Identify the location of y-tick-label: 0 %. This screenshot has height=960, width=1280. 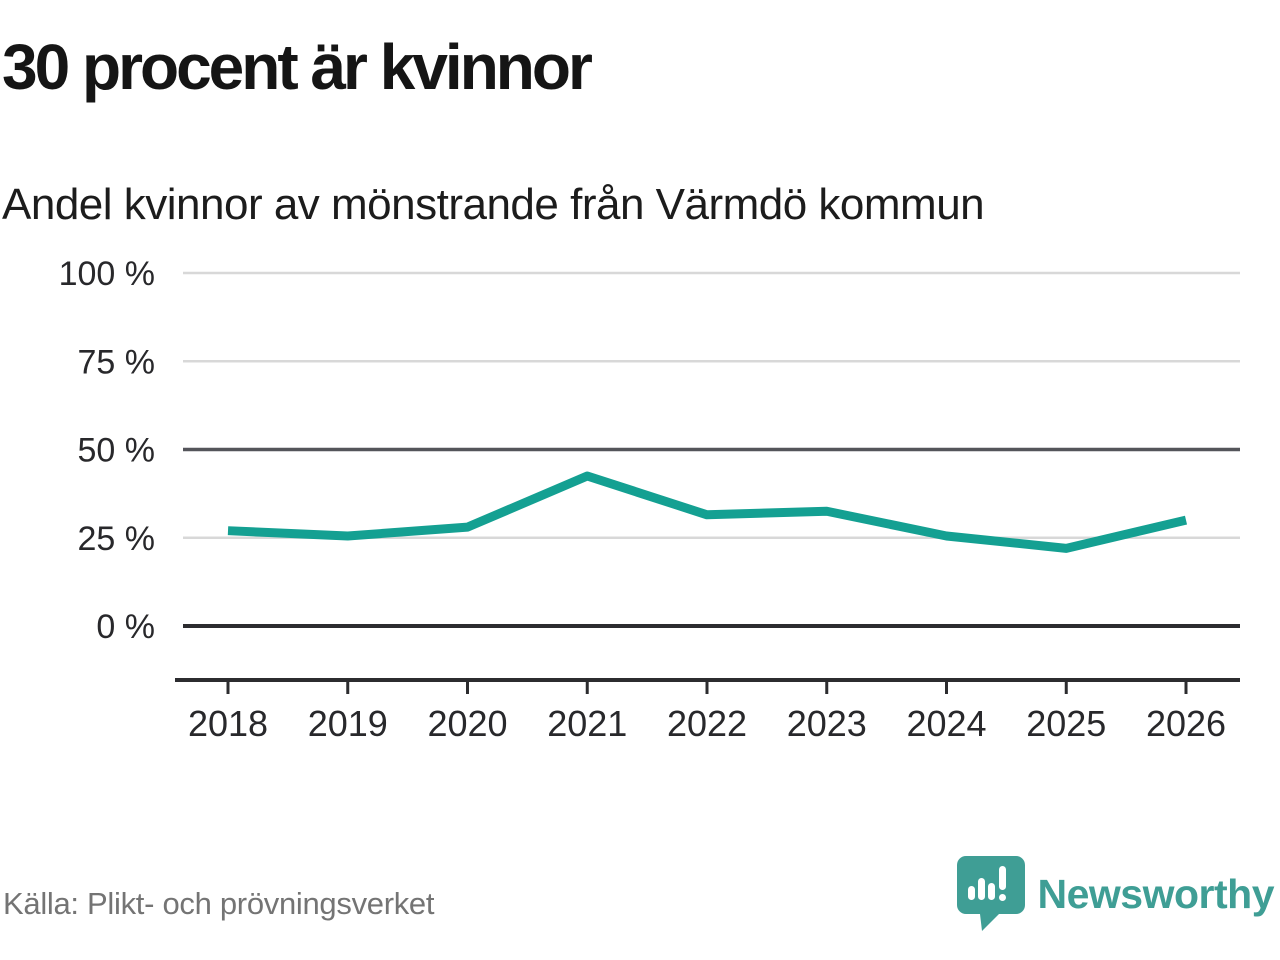
(125, 627).